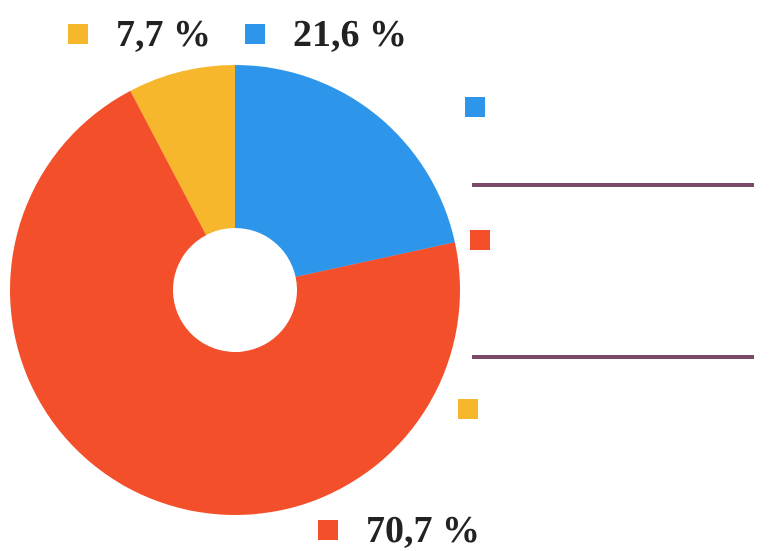 The width and height of the screenshot is (770, 551). I want to click on value-label: 21,6 %, so click(326, 34).